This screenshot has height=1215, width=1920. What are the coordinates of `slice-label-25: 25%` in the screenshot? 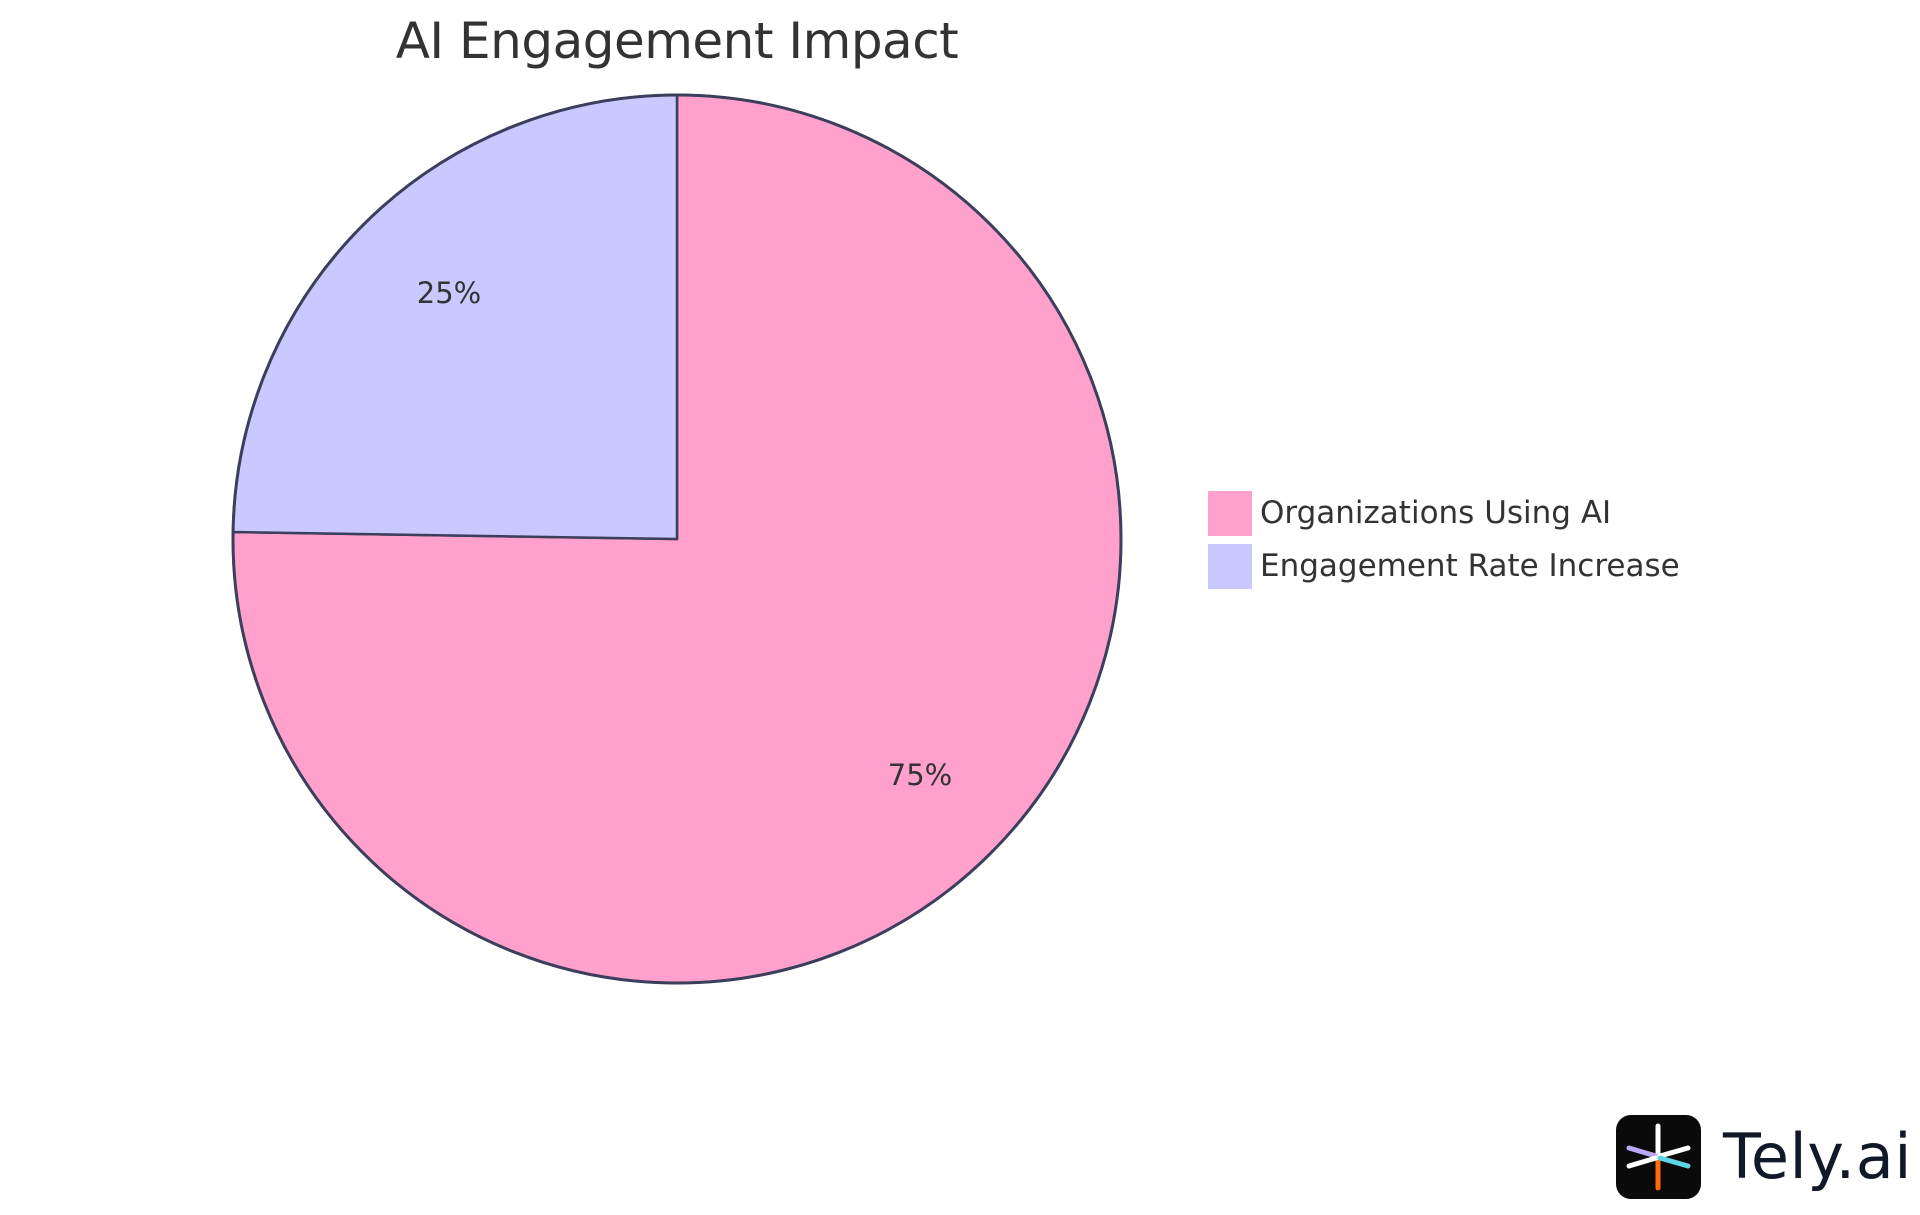 It's located at (449, 293).